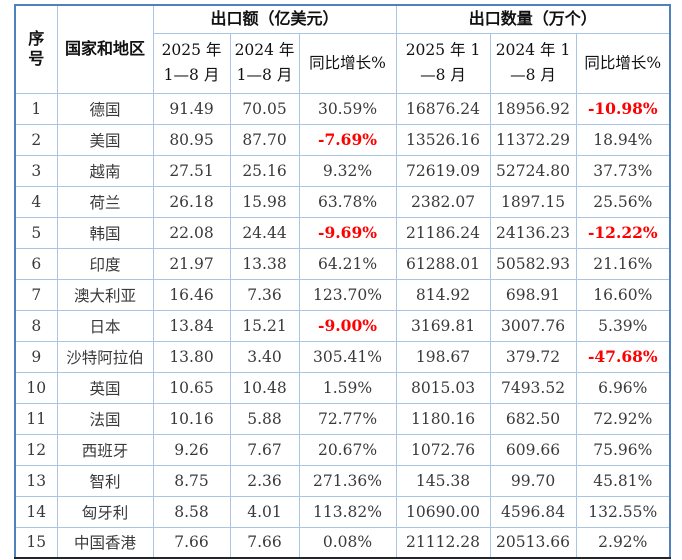 The width and height of the screenshot is (682, 560). I want to click on cell-export-qty-growth: 18.94%, so click(623, 139).